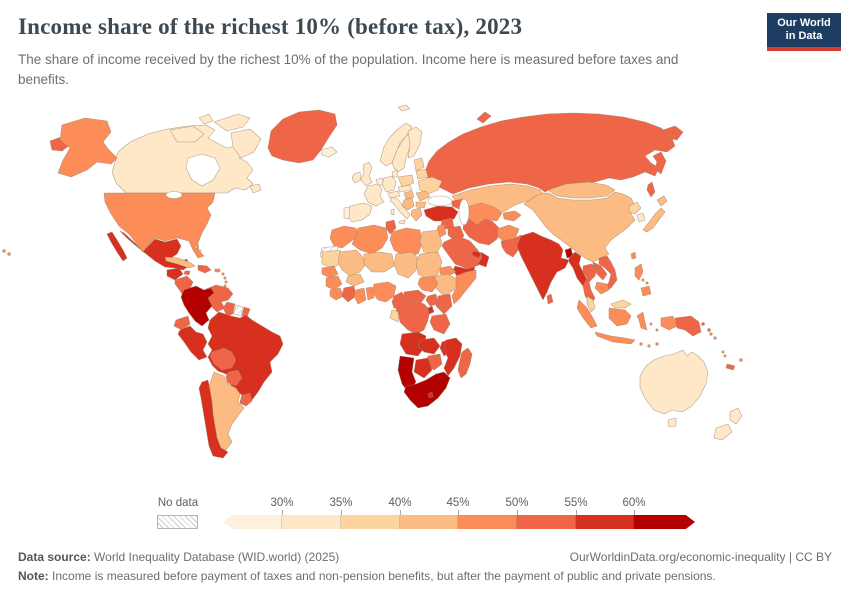 The image size is (850, 600). Describe the element at coordinates (641, 217) in the screenshot. I see `country-south-korea` at that location.